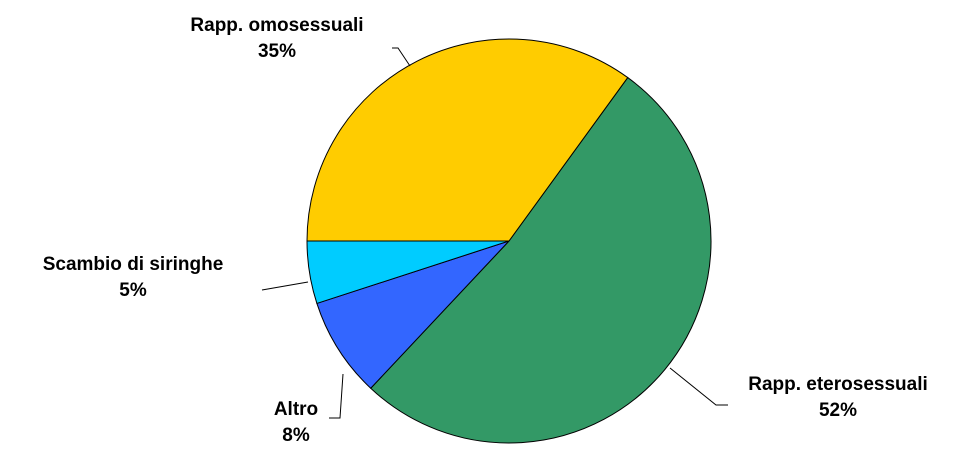 The height and width of the screenshot is (449, 980). I want to click on slice-value-label: 5%, so click(133, 290).